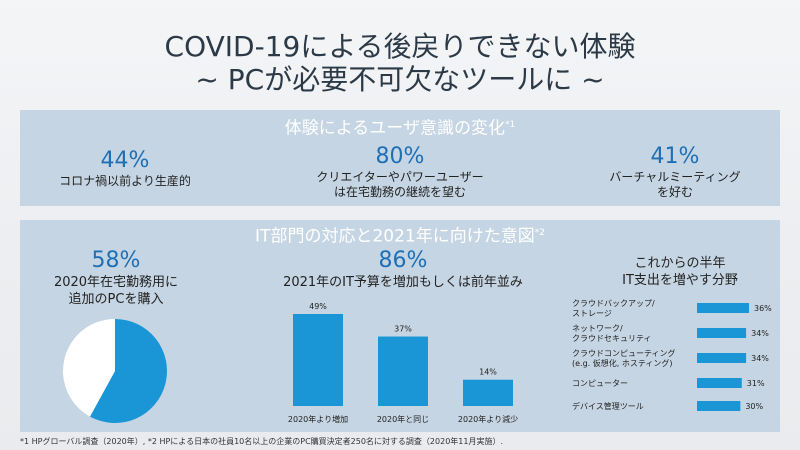  Describe the element at coordinates (403, 282) in the screenshot. I see `it-budget-desc: 2021年のIT予算を増加もしくは前年並み` at that location.